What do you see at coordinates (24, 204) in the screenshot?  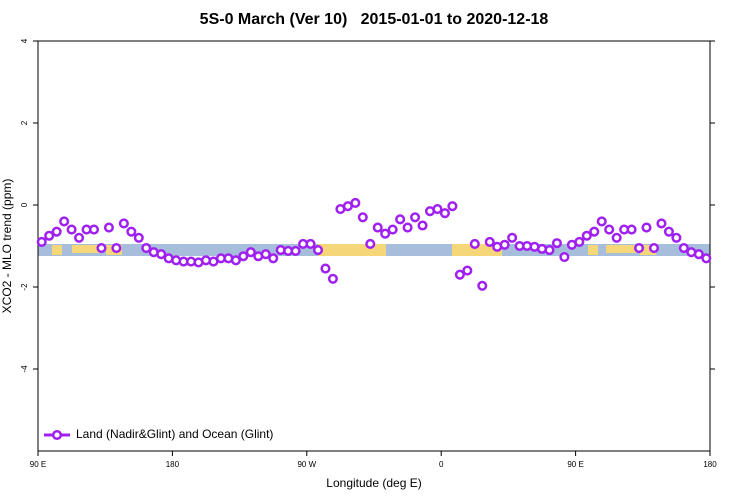 I see `y-tick-label: 0` at bounding box center [24, 204].